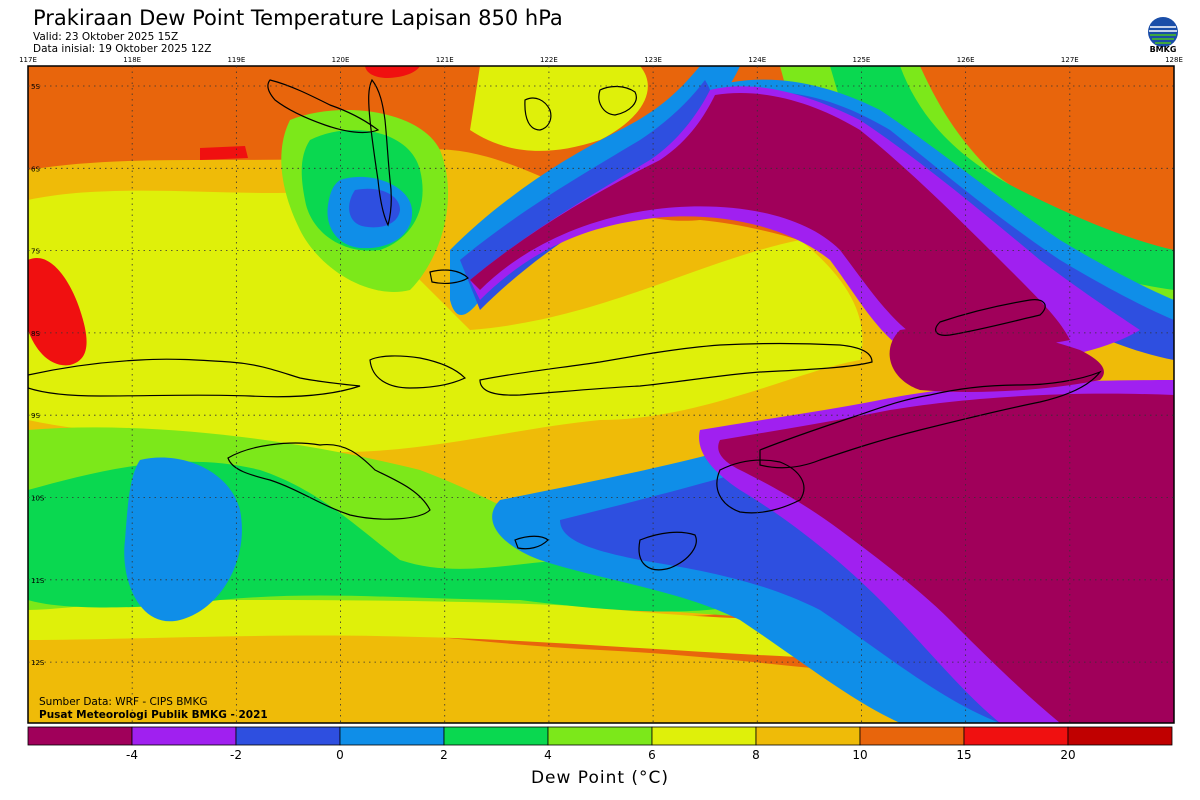 This screenshot has height=800, width=1200. I want to click on colorbar-tick-label: -4, so click(132, 755).